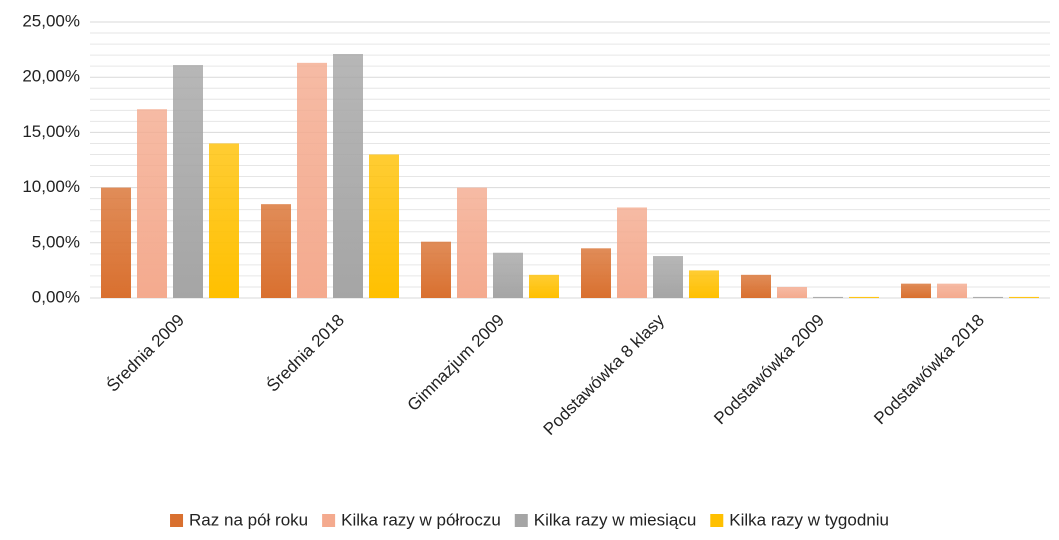  What do you see at coordinates (305, 353) in the screenshot?
I see `x-tick-label: Średnia 2018` at bounding box center [305, 353].